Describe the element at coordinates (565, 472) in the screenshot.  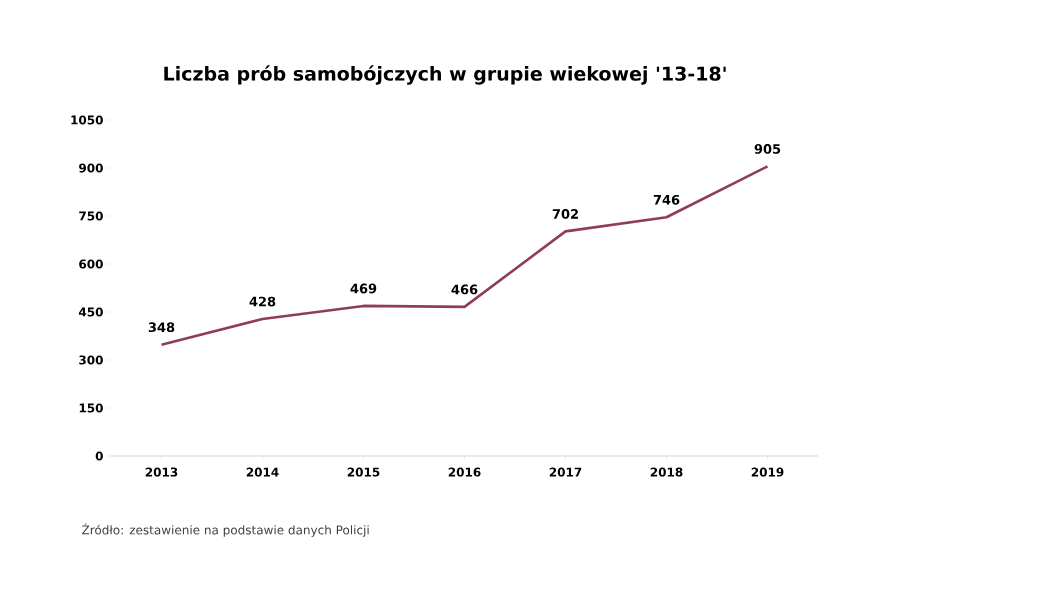
I see `x-tick-label: 2017` at that location.